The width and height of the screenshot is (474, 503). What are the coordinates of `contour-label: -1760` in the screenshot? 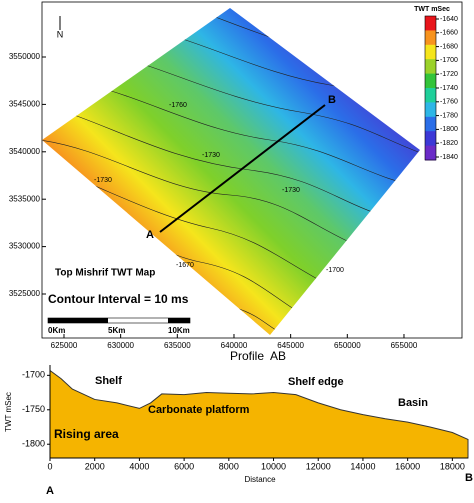 It's located at (178, 105).